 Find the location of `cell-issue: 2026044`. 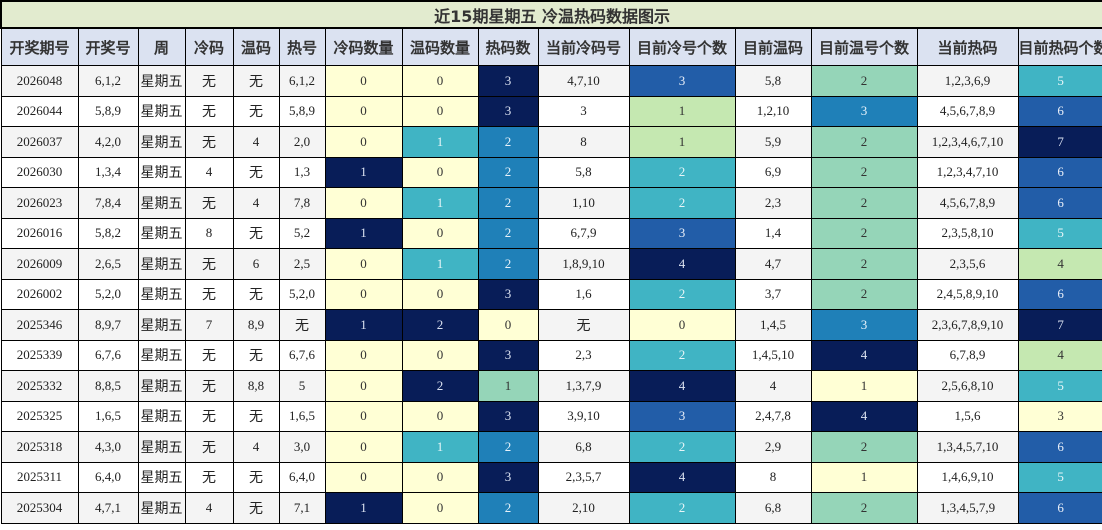

cell-issue: 2026044 is located at coordinates (39, 111).